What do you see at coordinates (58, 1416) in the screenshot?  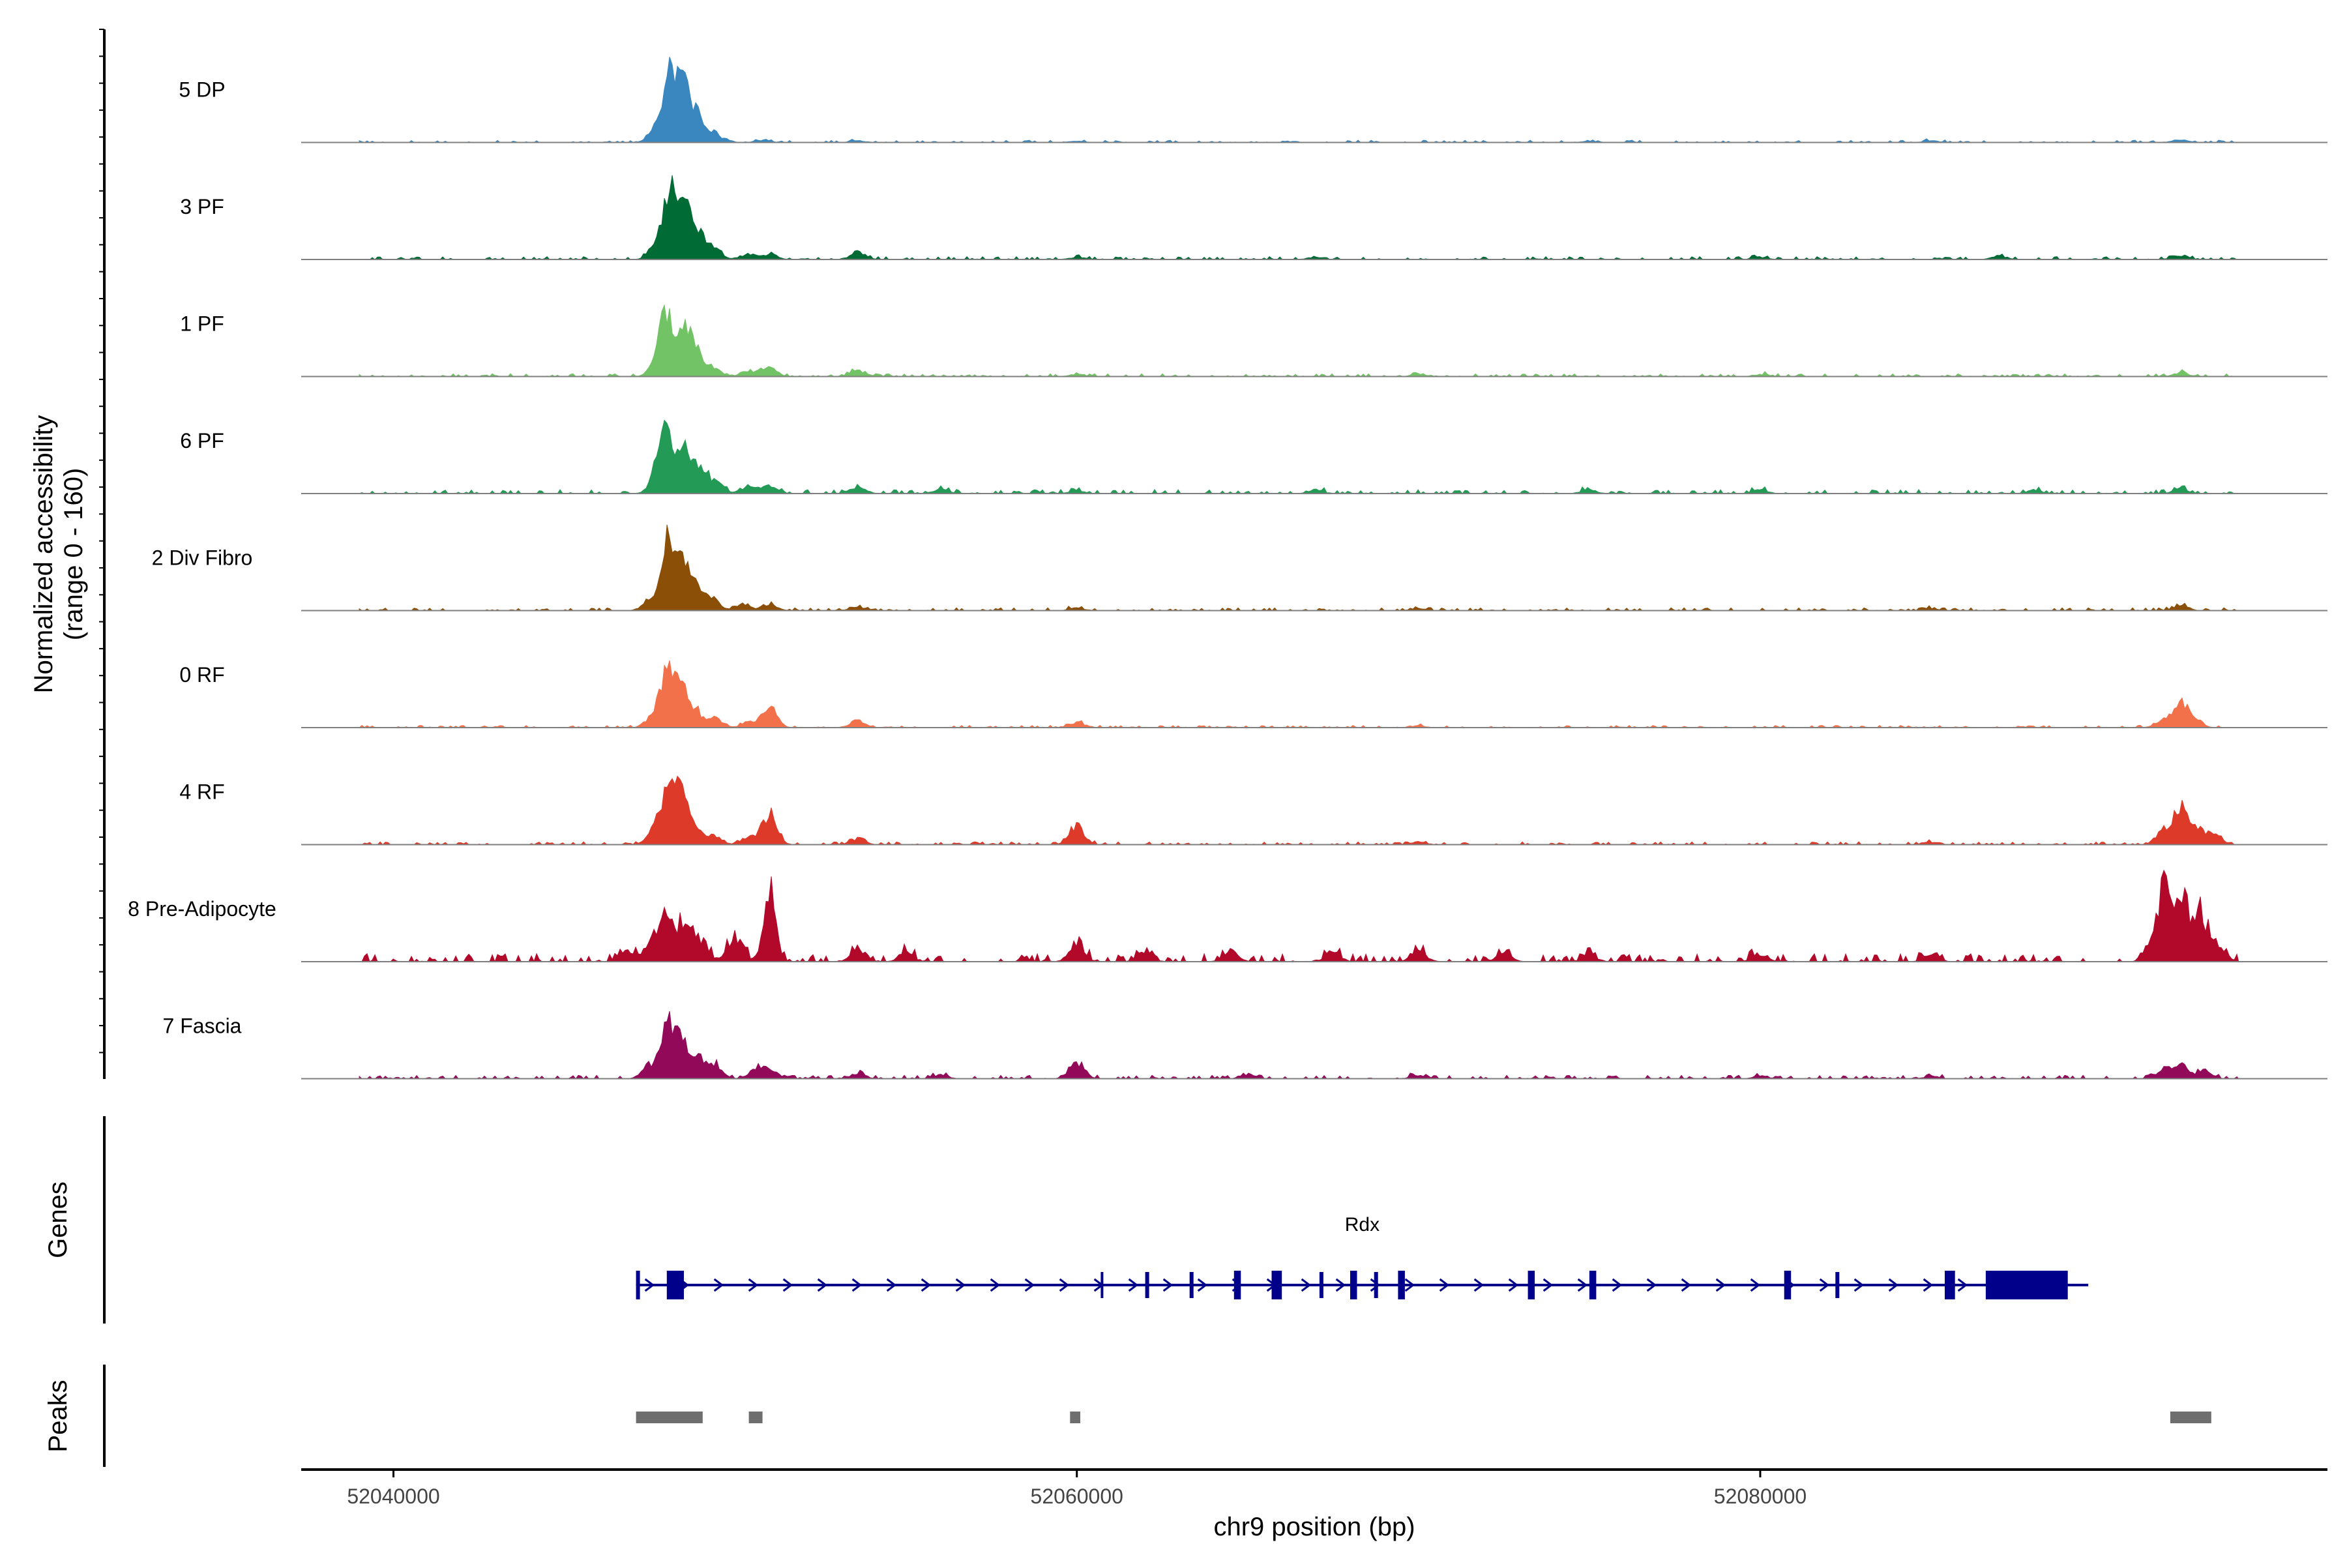 I see `peaks-title: Peaks` at bounding box center [58, 1416].